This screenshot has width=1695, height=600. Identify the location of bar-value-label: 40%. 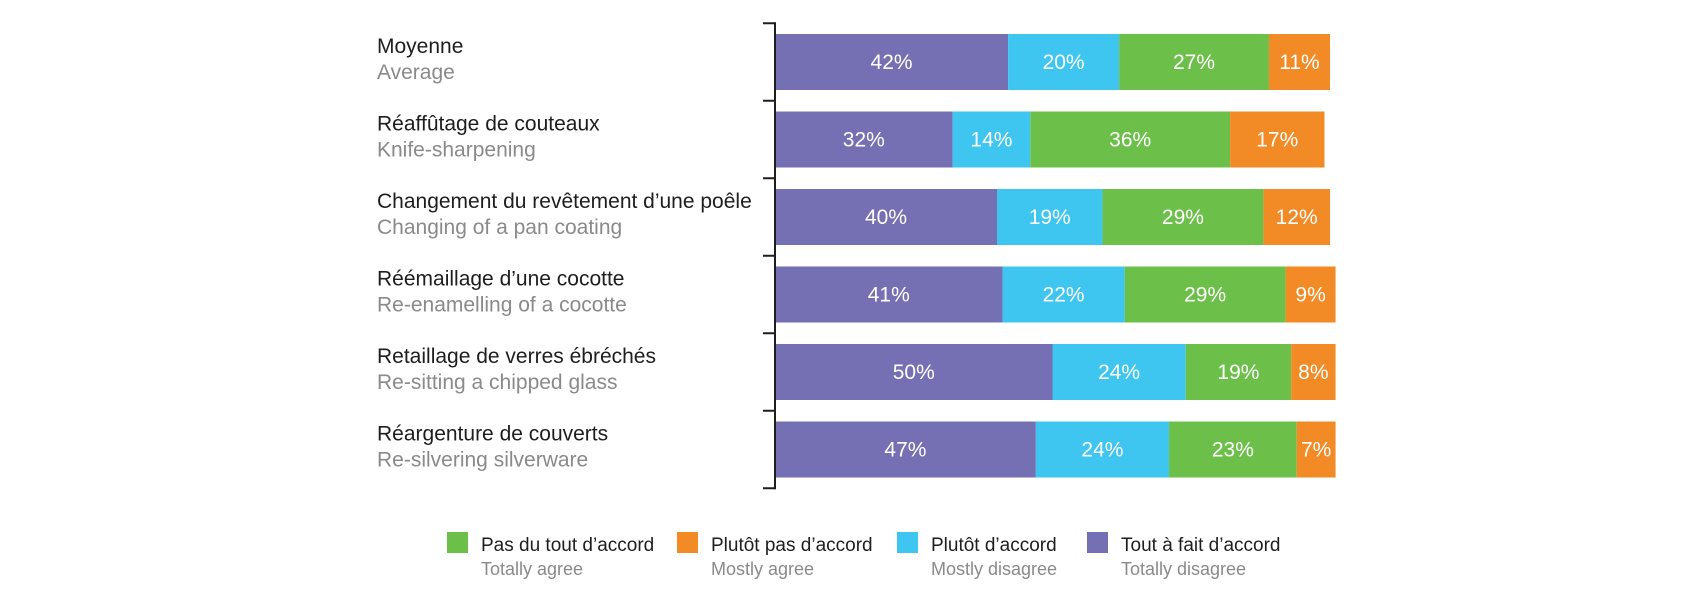
(886, 217).